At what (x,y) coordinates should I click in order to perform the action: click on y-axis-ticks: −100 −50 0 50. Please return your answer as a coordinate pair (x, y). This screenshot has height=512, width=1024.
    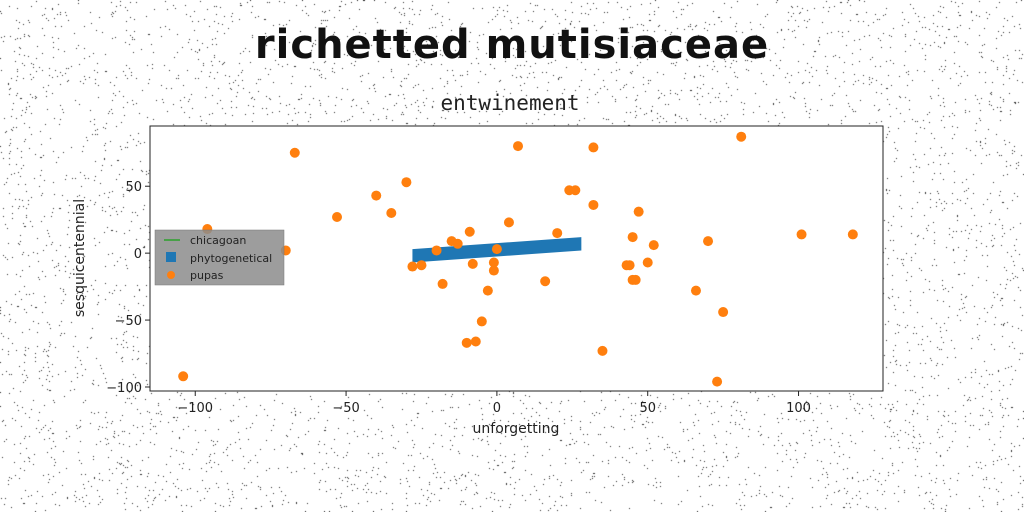
    Looking at the image, I should click on (128, 288).